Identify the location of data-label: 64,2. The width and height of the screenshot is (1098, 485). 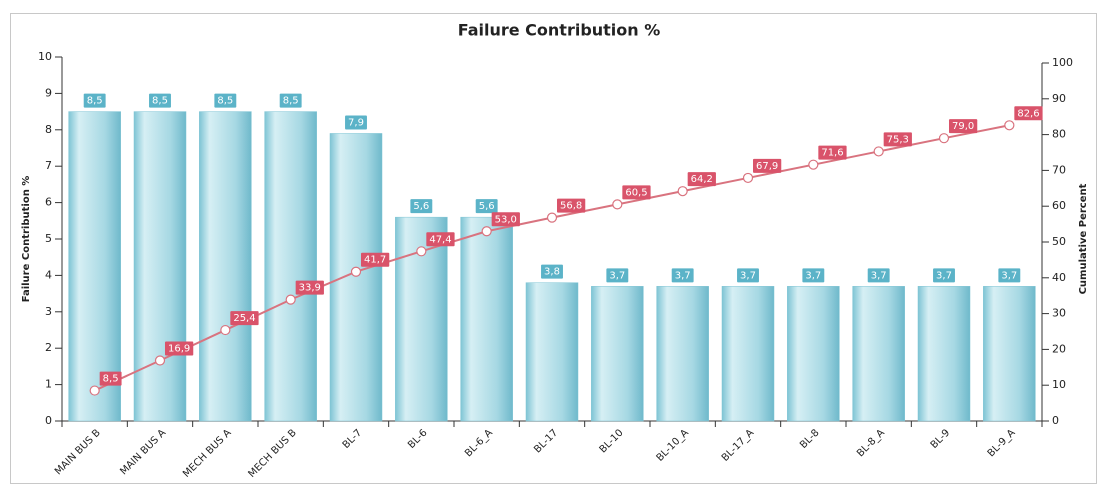
(701, 179).